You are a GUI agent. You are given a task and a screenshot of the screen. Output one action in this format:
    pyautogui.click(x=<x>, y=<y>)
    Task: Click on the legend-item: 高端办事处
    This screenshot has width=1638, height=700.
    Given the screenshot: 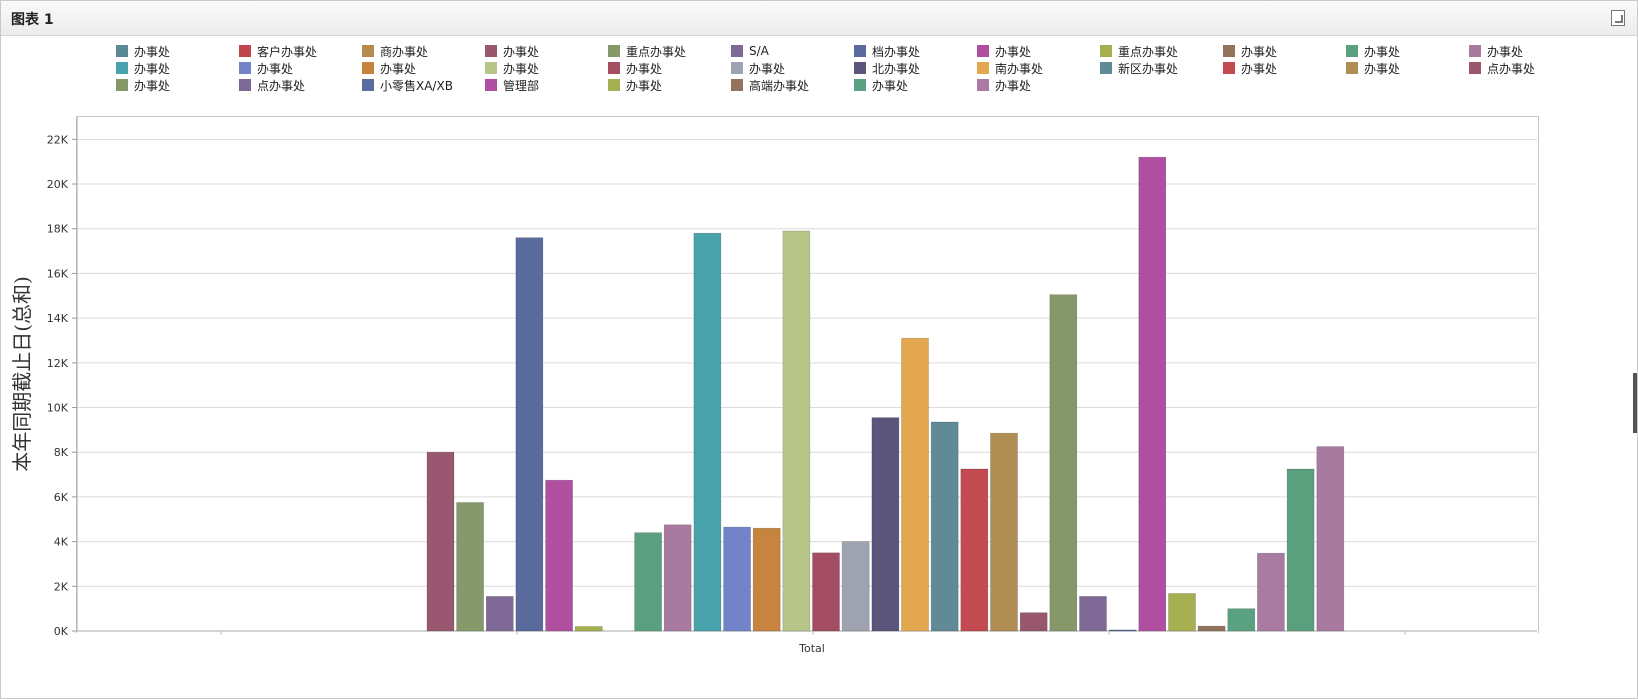 What is the action you would take?
    pyautogui.click(x=770, y=85)
    